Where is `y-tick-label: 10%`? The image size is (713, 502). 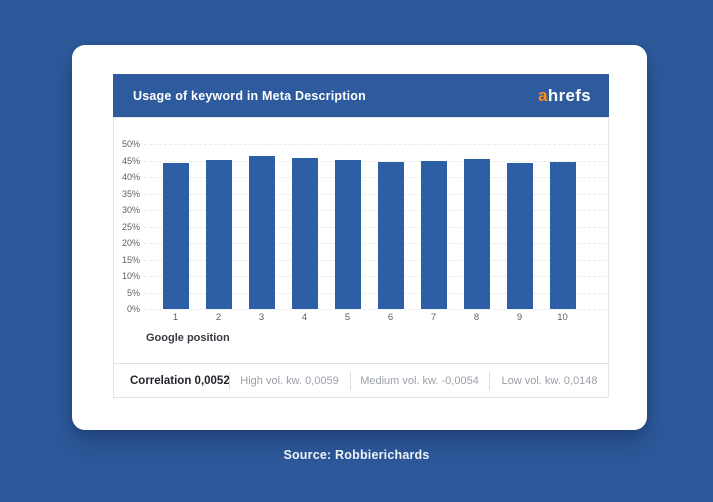 y-tick-label: 10% is located at coordinates (130, 276).